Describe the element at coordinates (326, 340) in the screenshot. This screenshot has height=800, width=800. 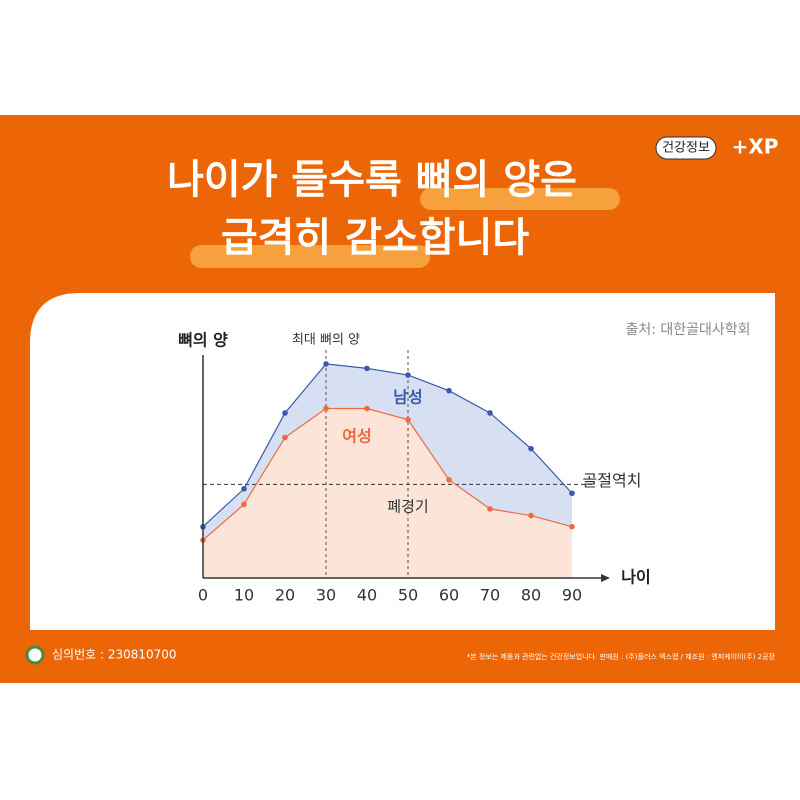
I see `reference-label: 최대 뼈의 양` at that location.